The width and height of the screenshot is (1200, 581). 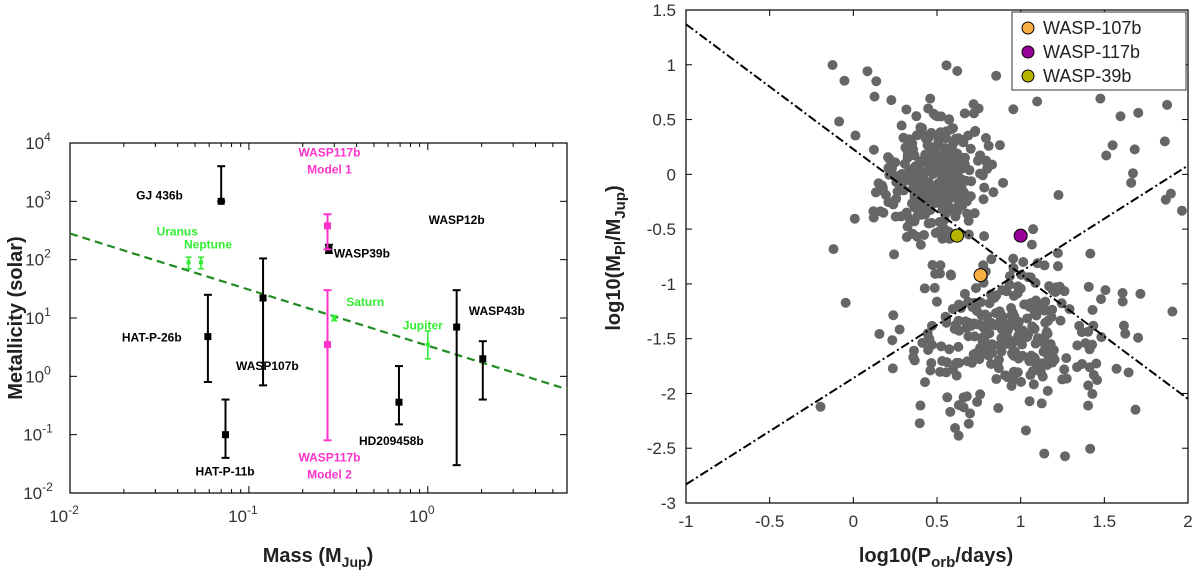 I want to click on y-tick-label: 10², so click(x=38, y=258).